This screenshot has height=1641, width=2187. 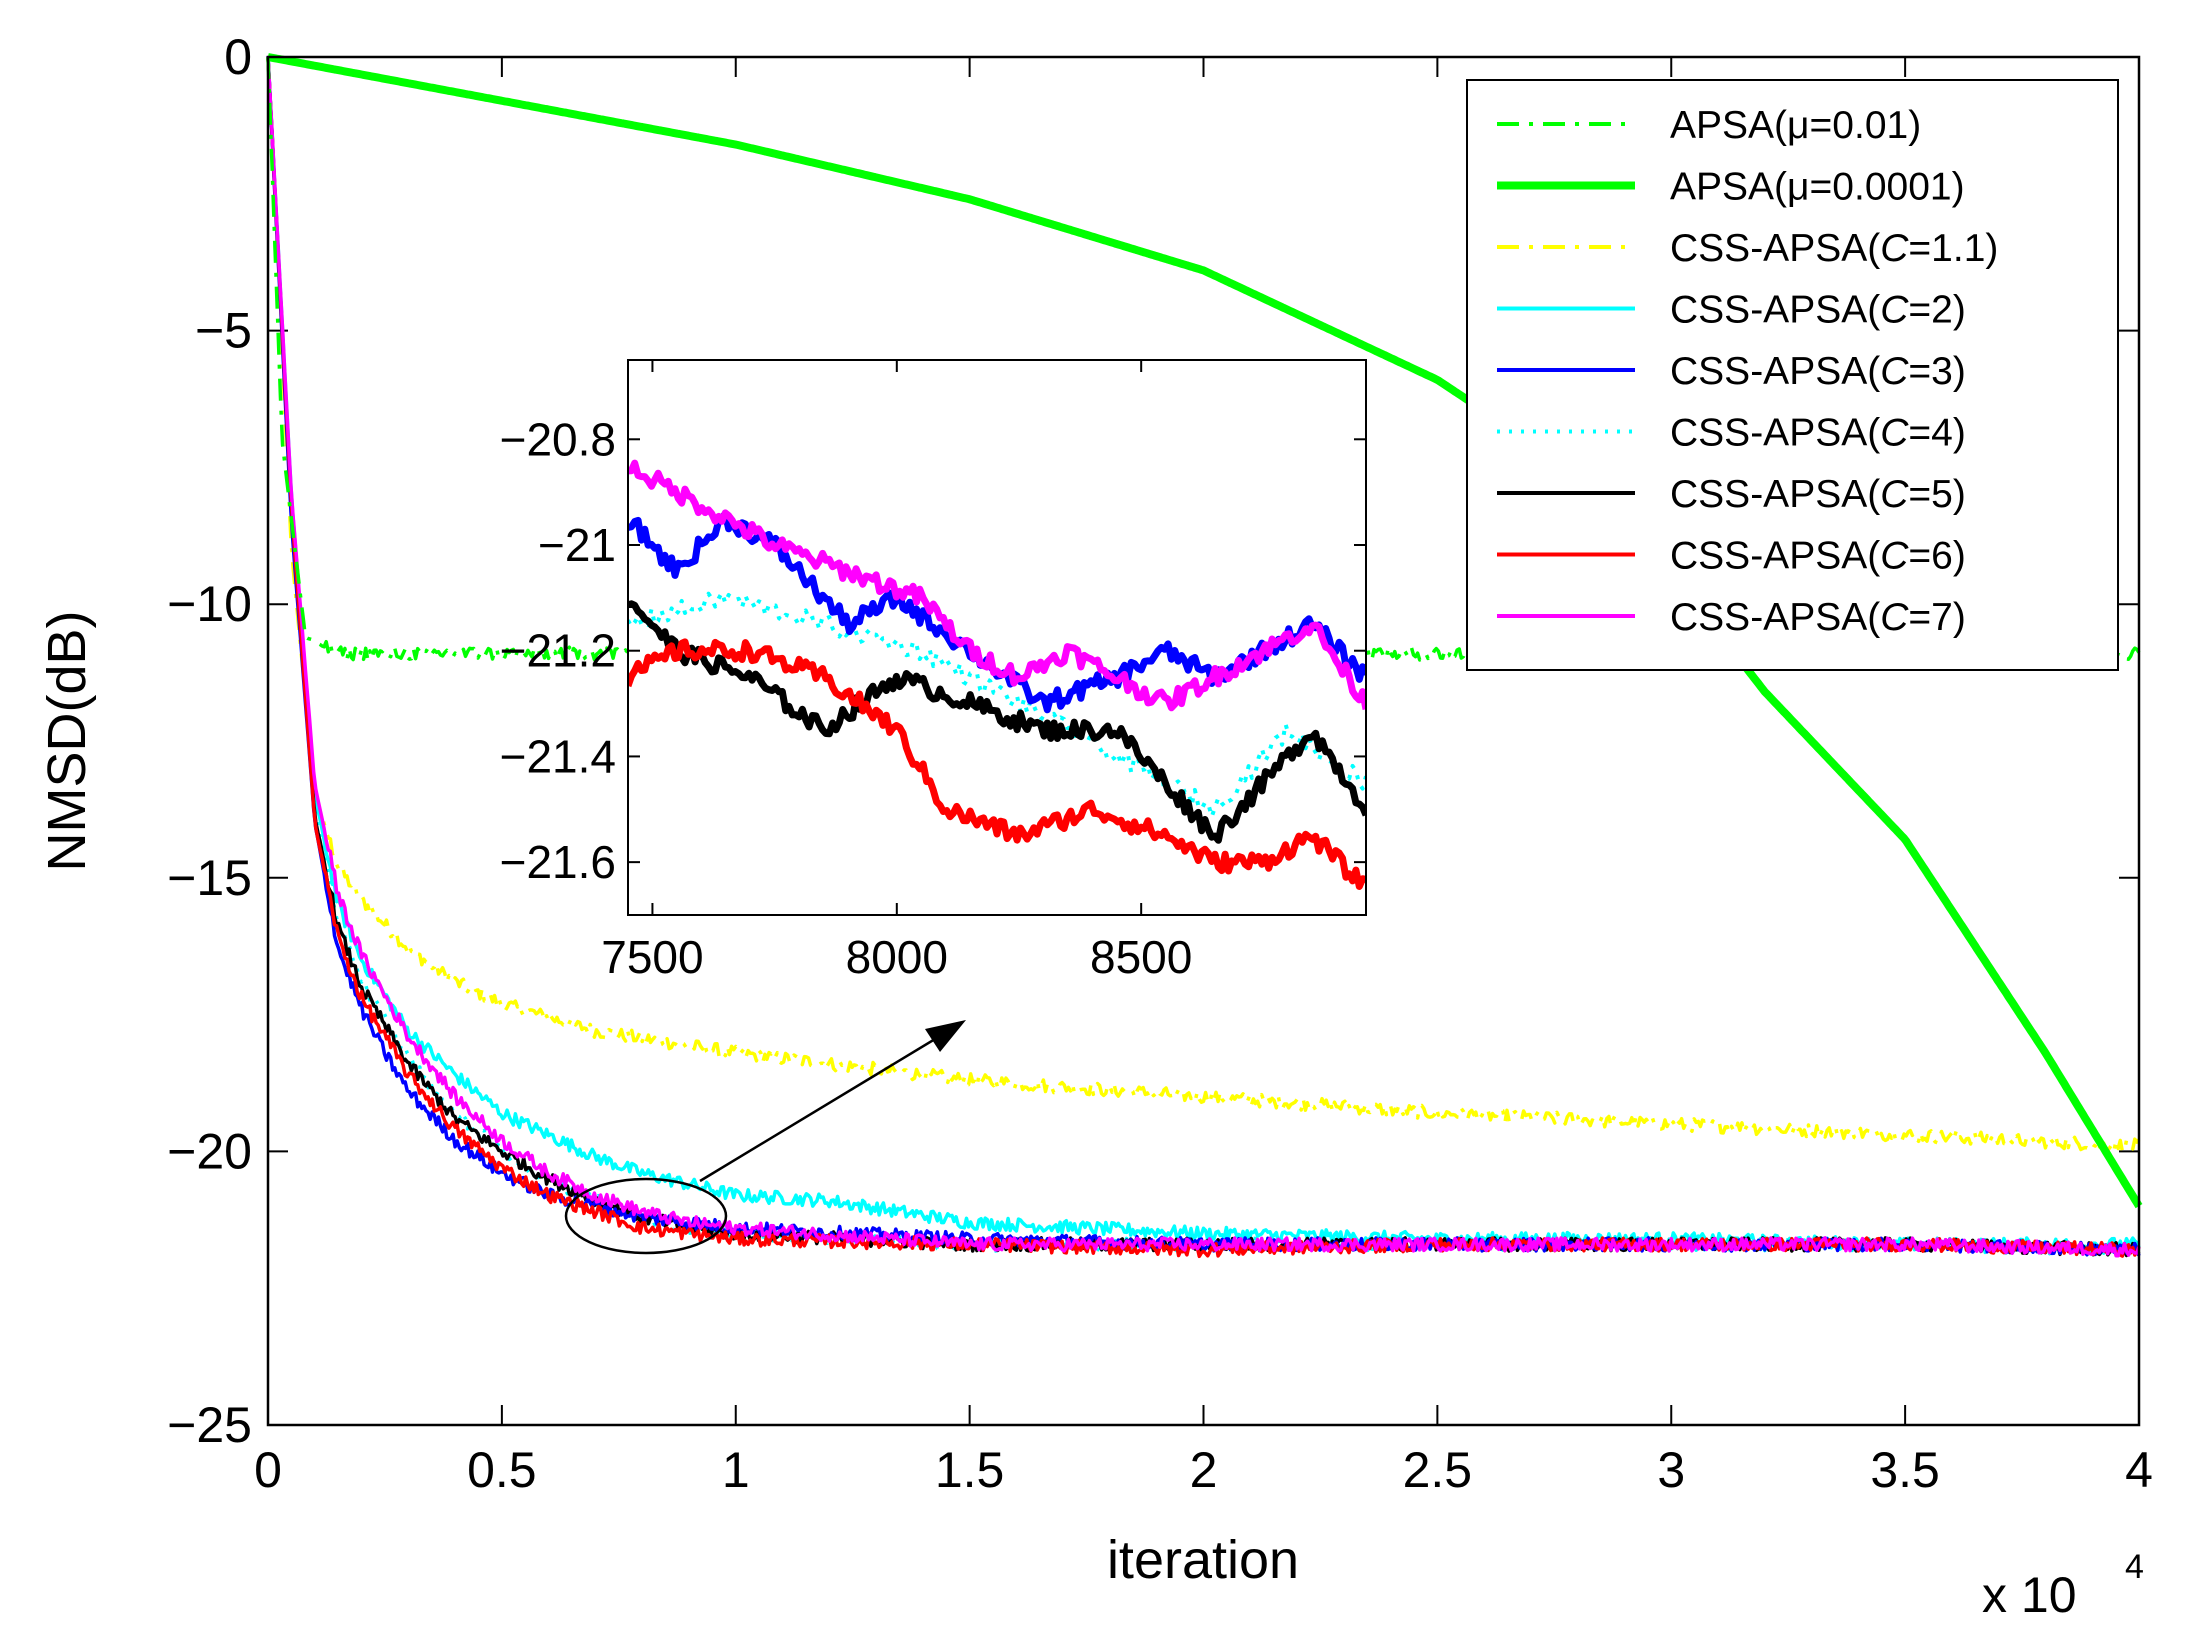 What do you see at coordinates (2139, 1470) in the screenshot?
I see `x-tick-label: 4` at bounding box center [2139, 1470].